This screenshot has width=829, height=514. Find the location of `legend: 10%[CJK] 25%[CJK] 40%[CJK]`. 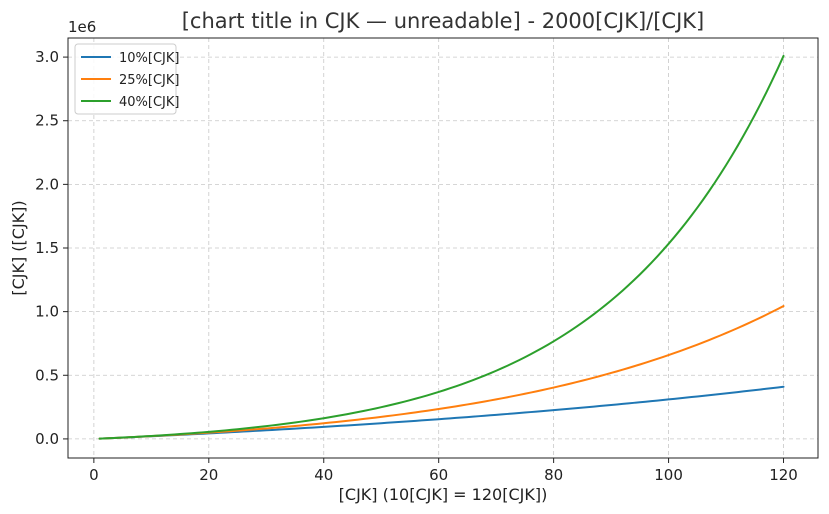

legend: 10%[CJK] 25%[CJK] 40%[CJK] is located at coordinates (126, 79).